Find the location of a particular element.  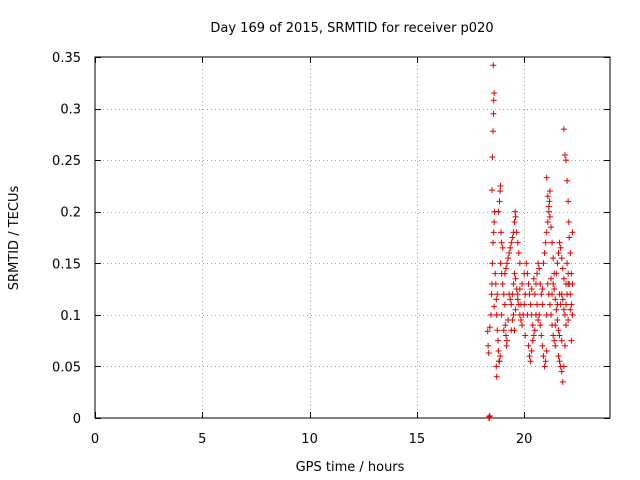

x-tick-label: 10 is located at coordinates (309, 439).